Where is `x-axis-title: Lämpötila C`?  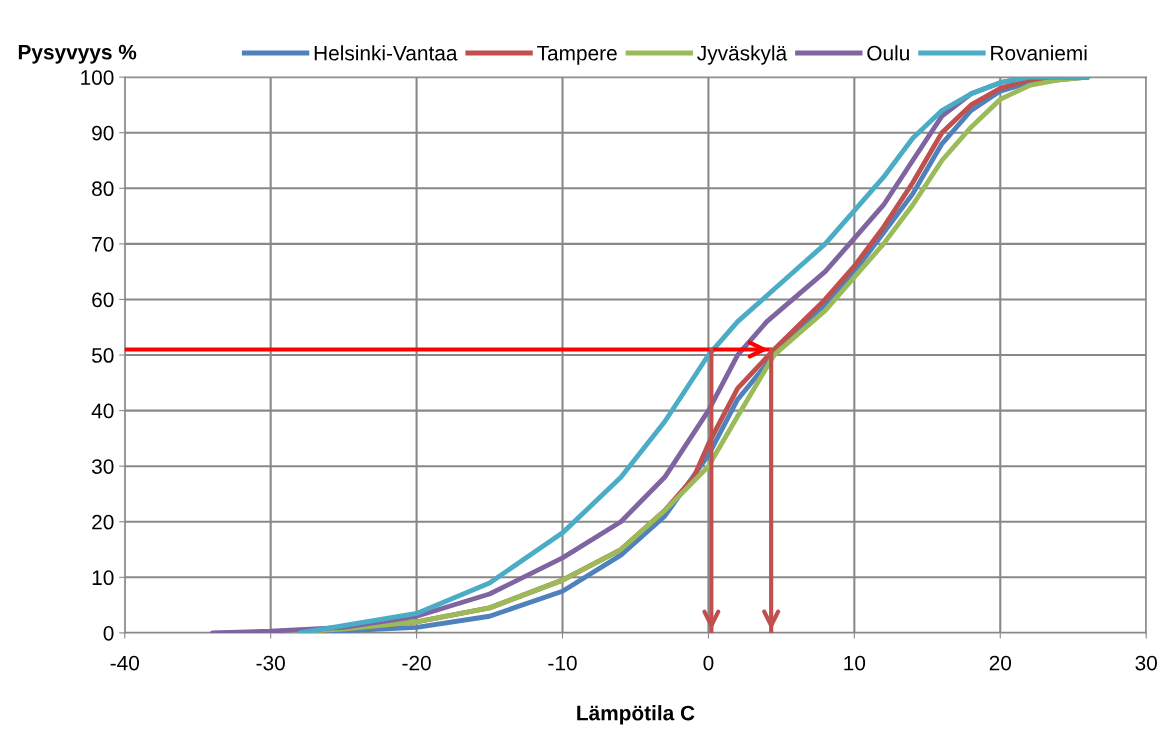 x-axis-title: Lämpötila C is located at coordinates (636, 715).